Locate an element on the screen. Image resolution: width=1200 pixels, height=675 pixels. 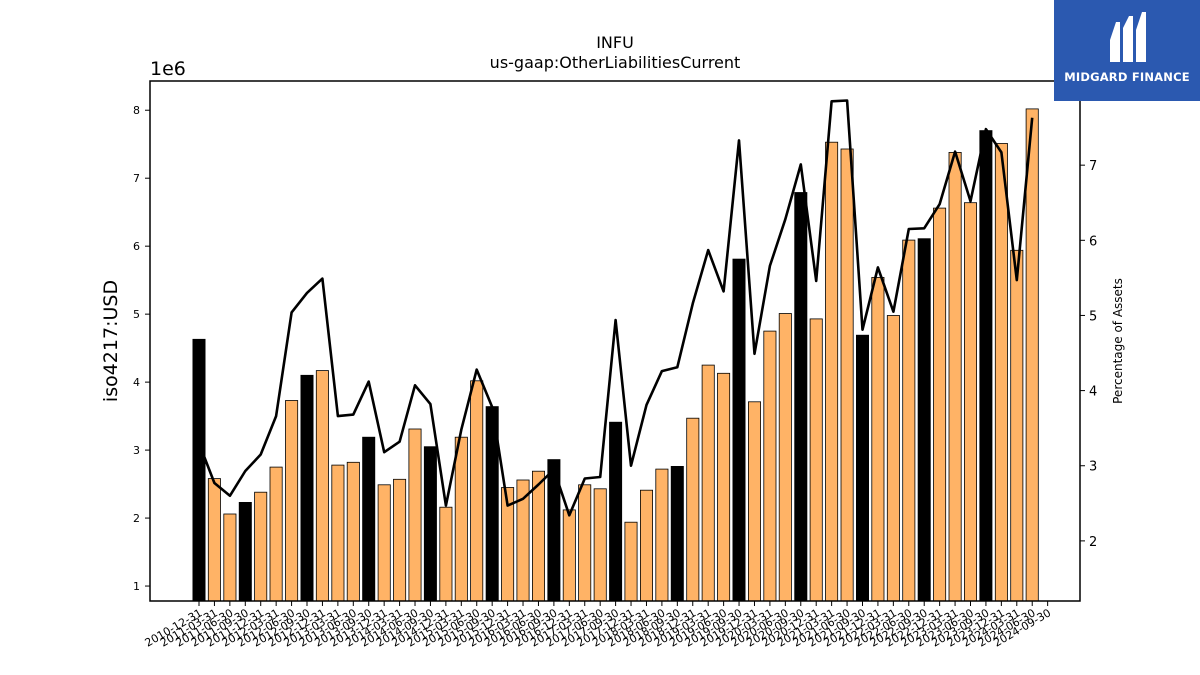
y-tick-label: 3 is located at coordinates (136, 450).